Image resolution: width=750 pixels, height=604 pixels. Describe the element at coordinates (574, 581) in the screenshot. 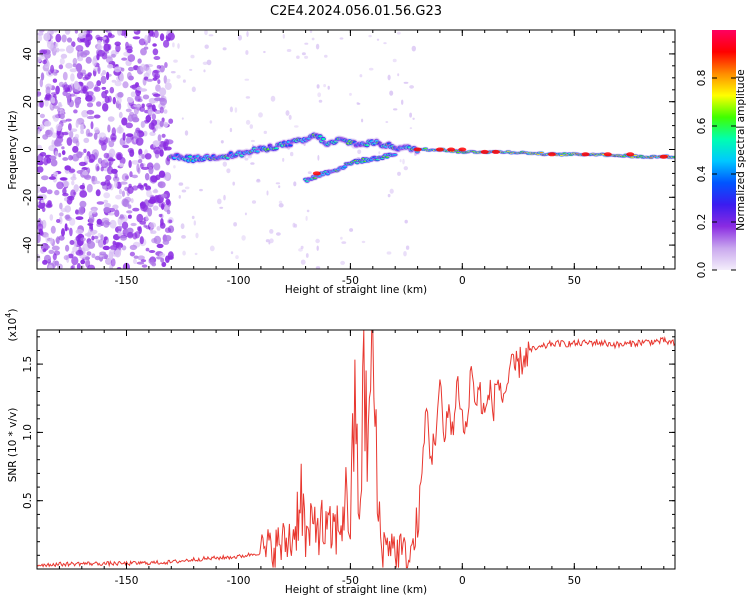

I see `x-tick-label: 50` at that location.